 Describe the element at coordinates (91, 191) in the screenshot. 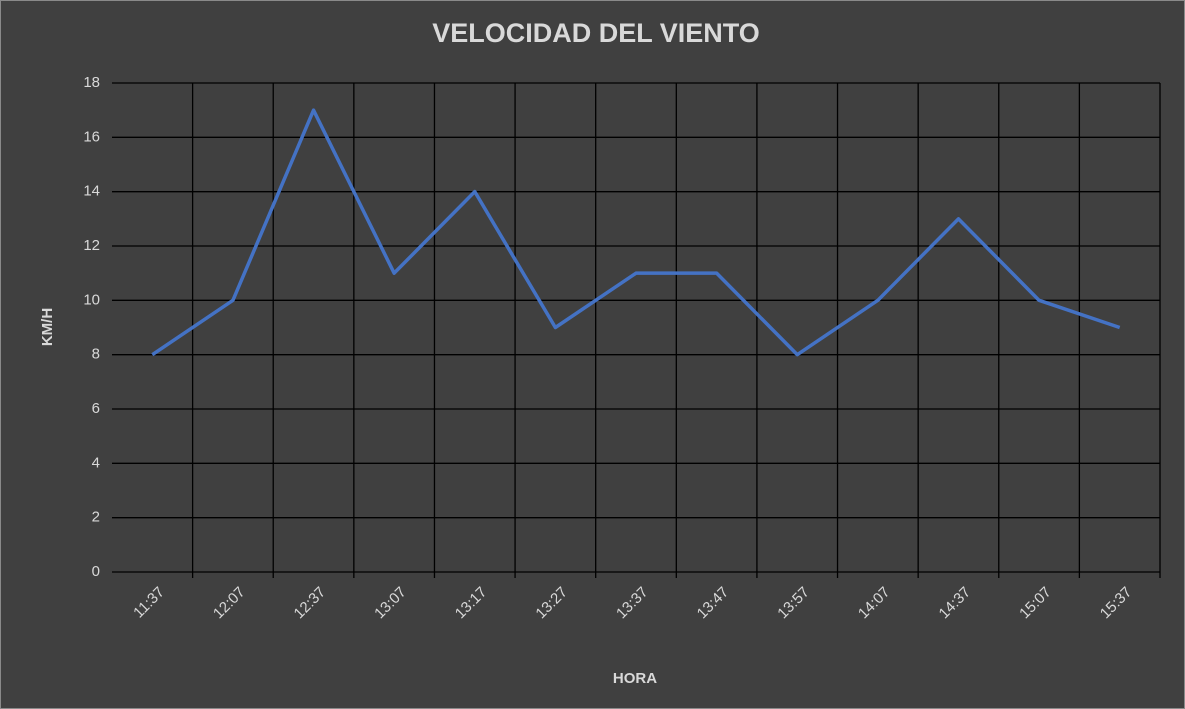

I see `y-tick-label: 14` at that location.